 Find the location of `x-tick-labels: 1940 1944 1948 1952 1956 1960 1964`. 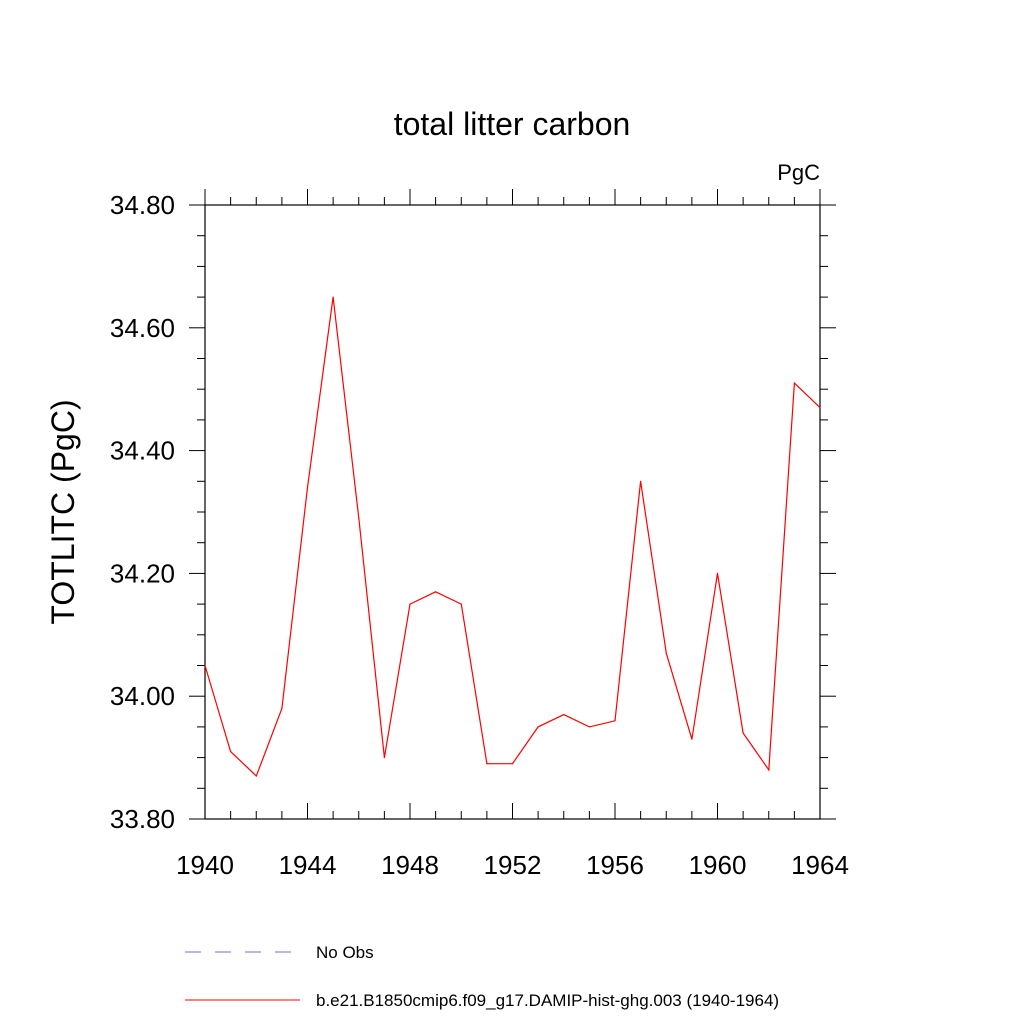

x-tick-labels: 1940 1944 1948 1952 1956 1960 1964 is located at coordinates (512, 865).